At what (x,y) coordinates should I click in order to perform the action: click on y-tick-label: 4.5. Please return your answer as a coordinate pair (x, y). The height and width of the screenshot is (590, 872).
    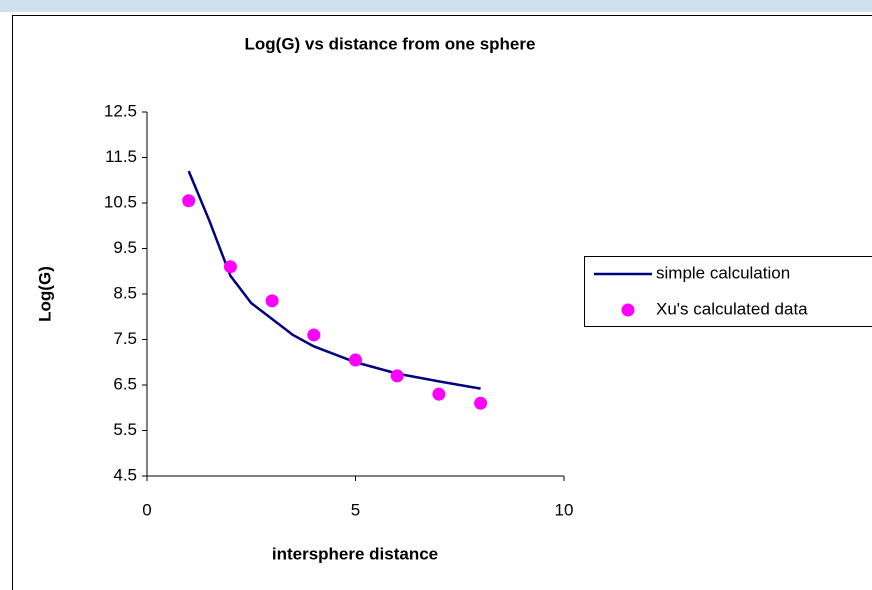
    Looking at the image, I should click on (125, 474).